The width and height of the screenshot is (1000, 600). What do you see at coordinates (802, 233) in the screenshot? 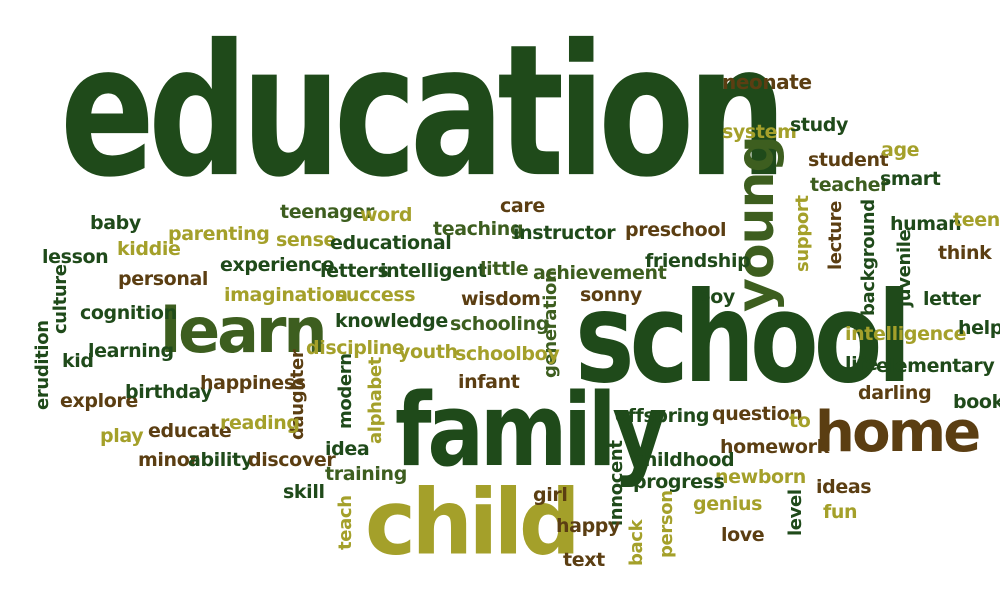
I see `word-support: support` at bounding box center [802, 233].